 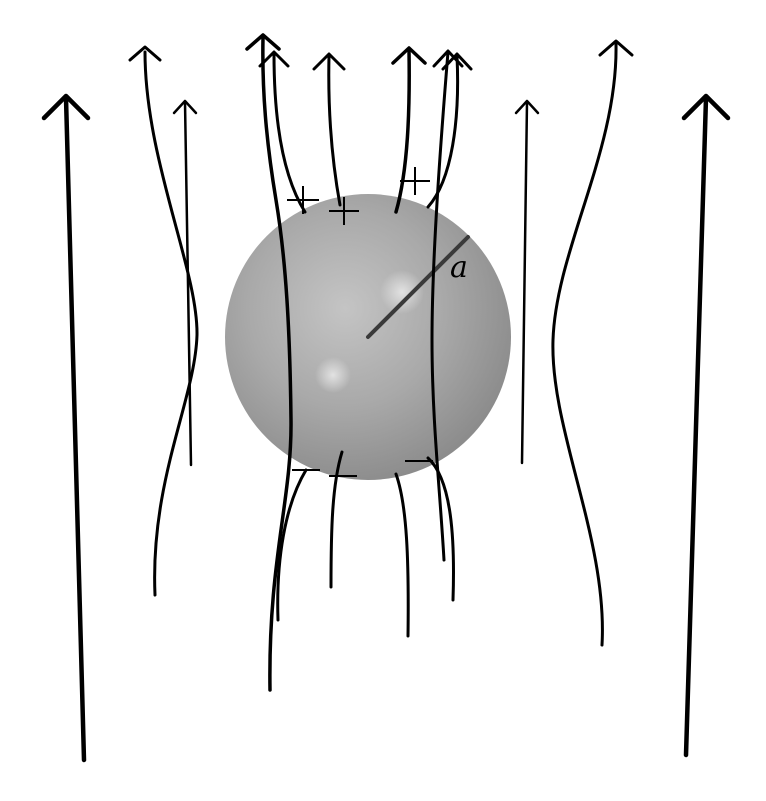 What do you see at coordinates (459, 267) in the screenshot?
I see `radius-label: a` at bounding box center [459, 267].